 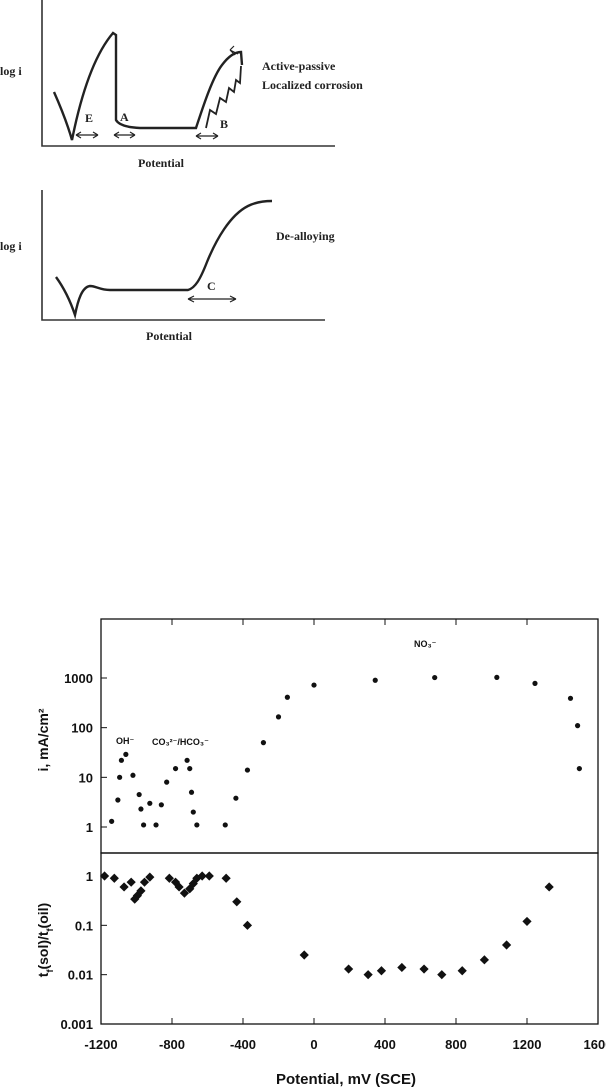 I want to click on sketch2-xlabel: Potential, so click(x=169, y=336).